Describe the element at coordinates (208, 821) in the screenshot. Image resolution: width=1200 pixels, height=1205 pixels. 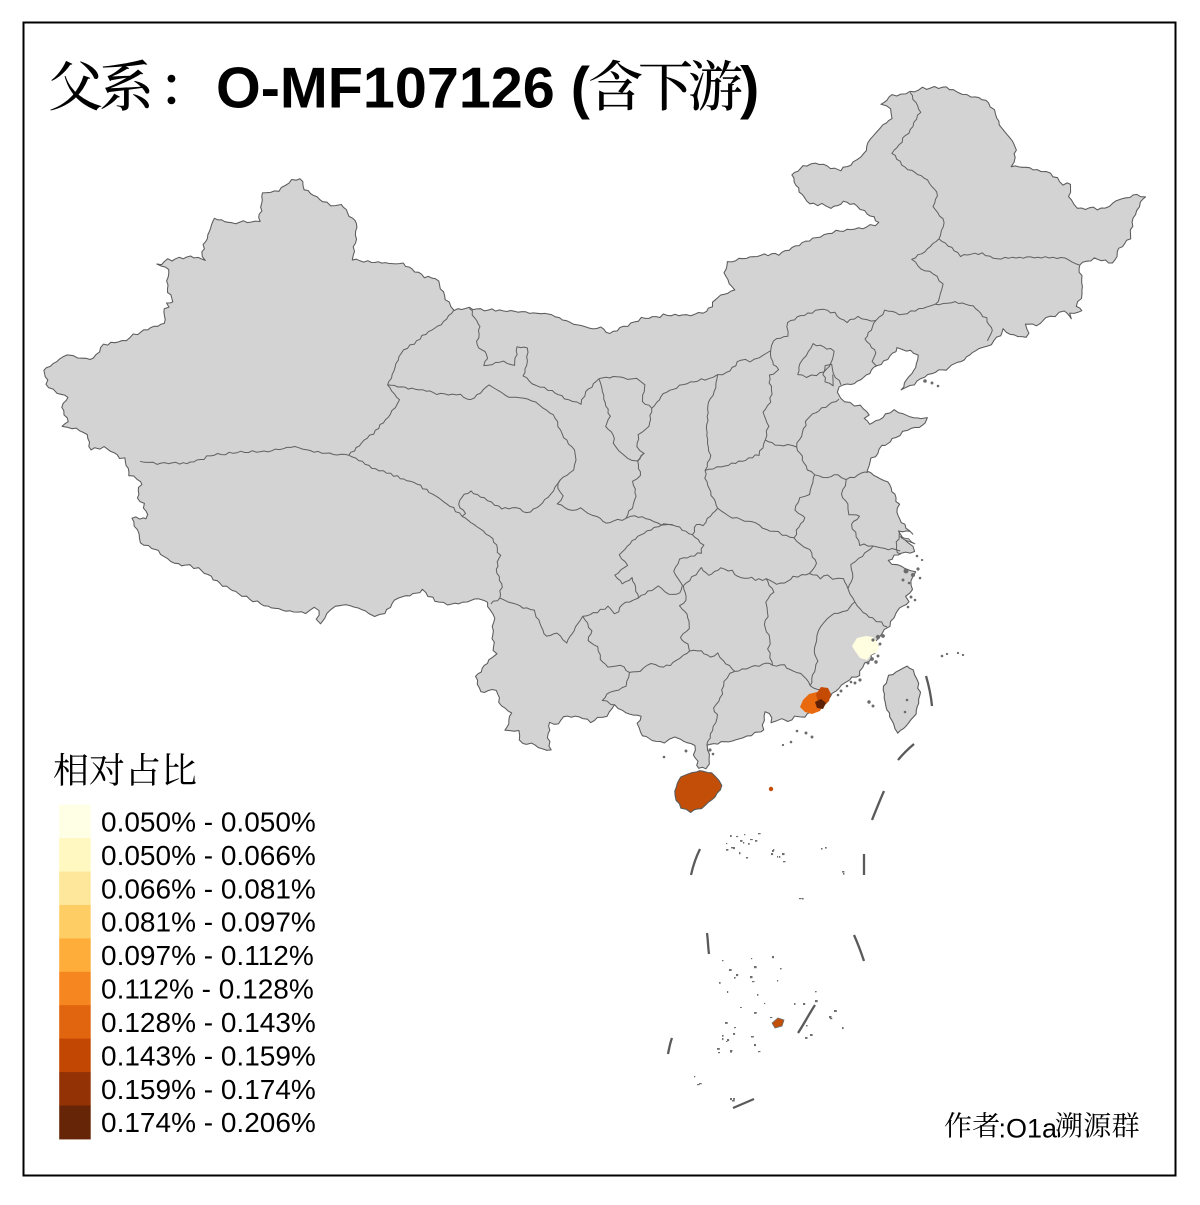
I see `svg-text: 0.050% - 0.050%` at that location.